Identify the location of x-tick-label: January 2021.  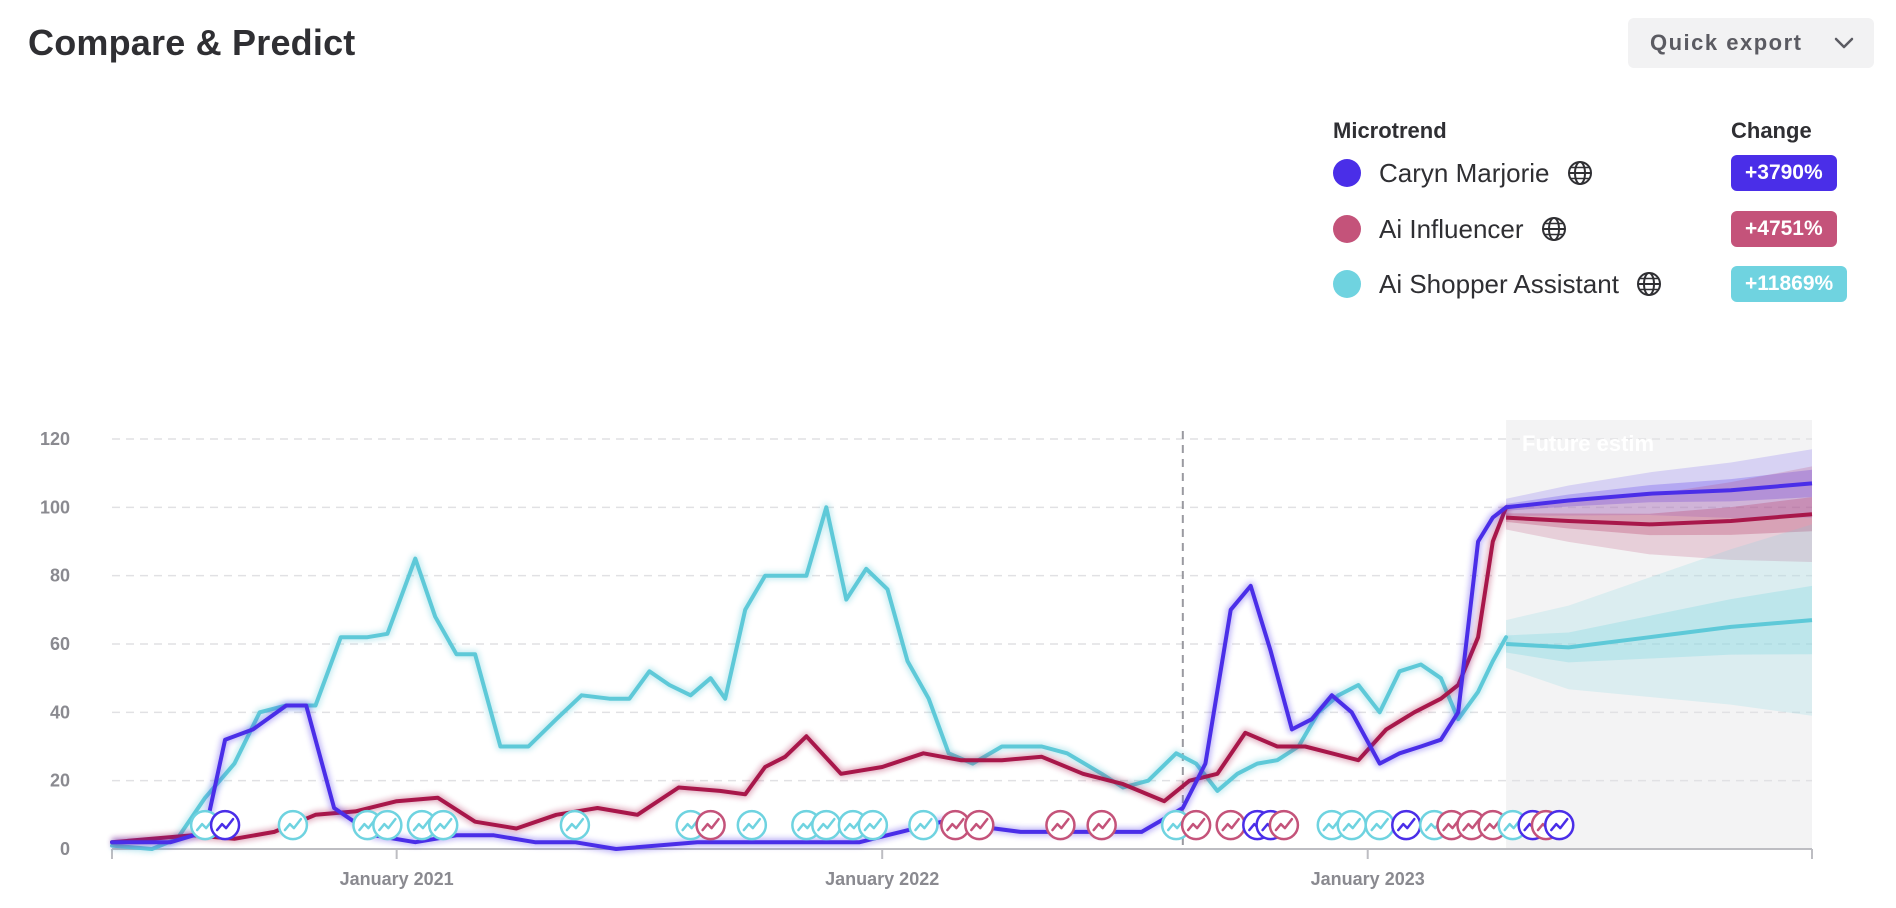
(397, 879).